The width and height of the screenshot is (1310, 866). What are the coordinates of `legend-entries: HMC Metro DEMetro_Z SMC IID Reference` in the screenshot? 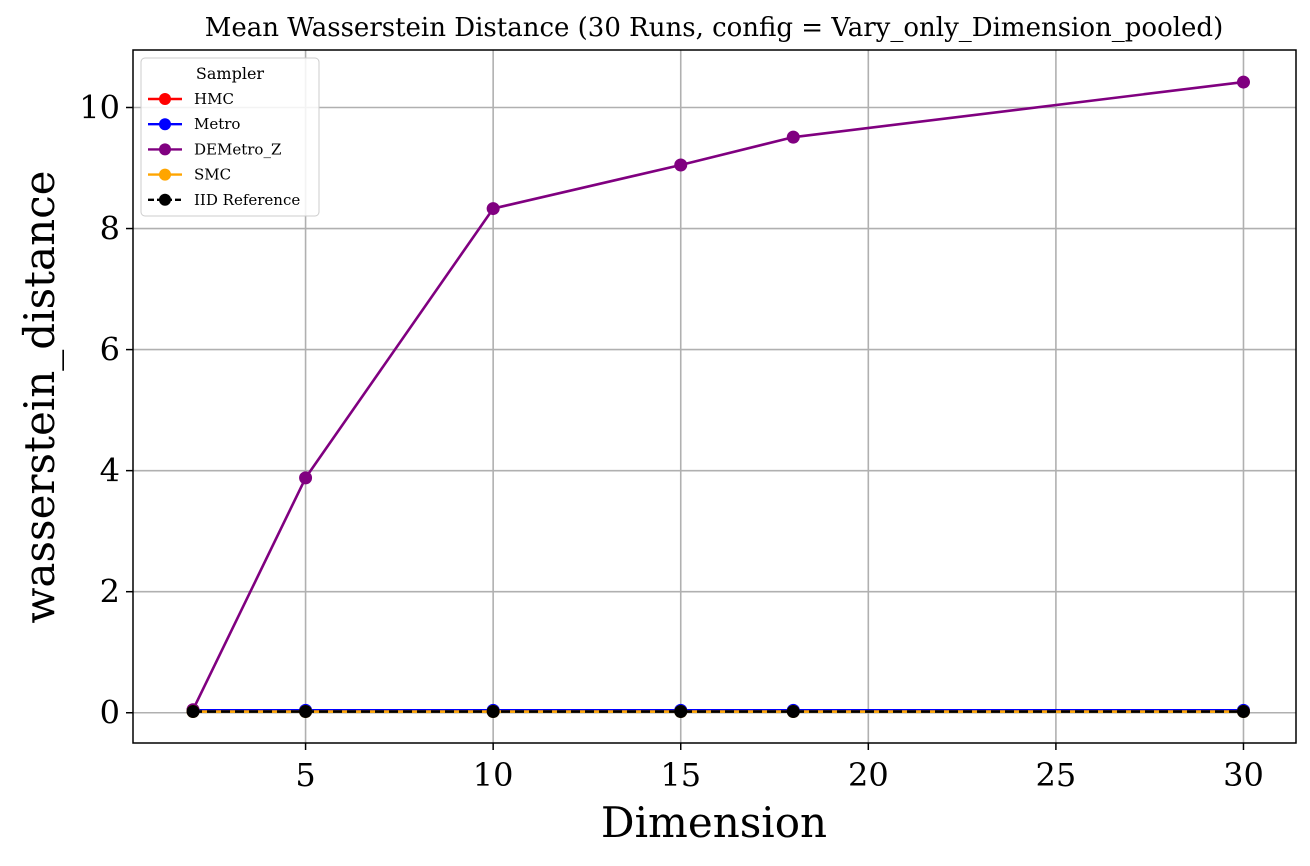 It's located at (224, 149).